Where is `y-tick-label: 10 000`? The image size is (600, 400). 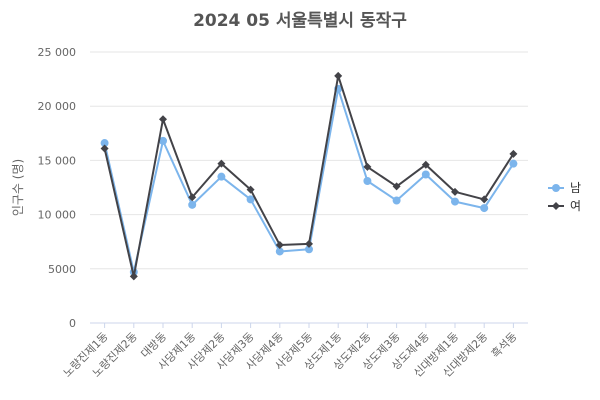
y-tick-label: 10 000 is located at coordinates (57, 215).